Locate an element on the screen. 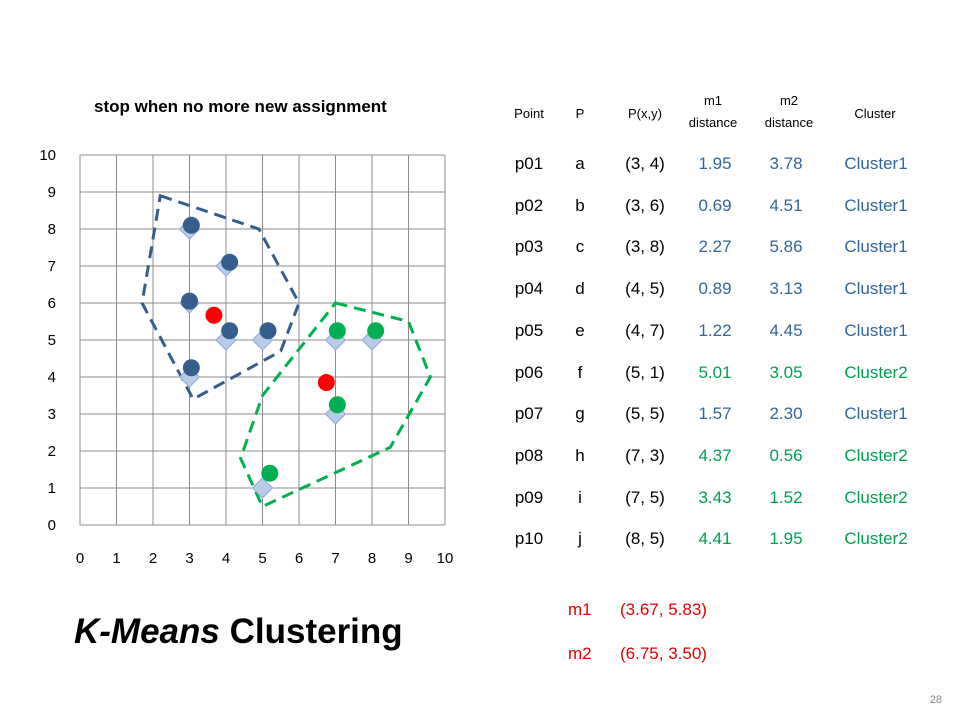 This screenshot has width=960, height=720. table-cell-m2: 2.30 is located at coordinates (786, 414).